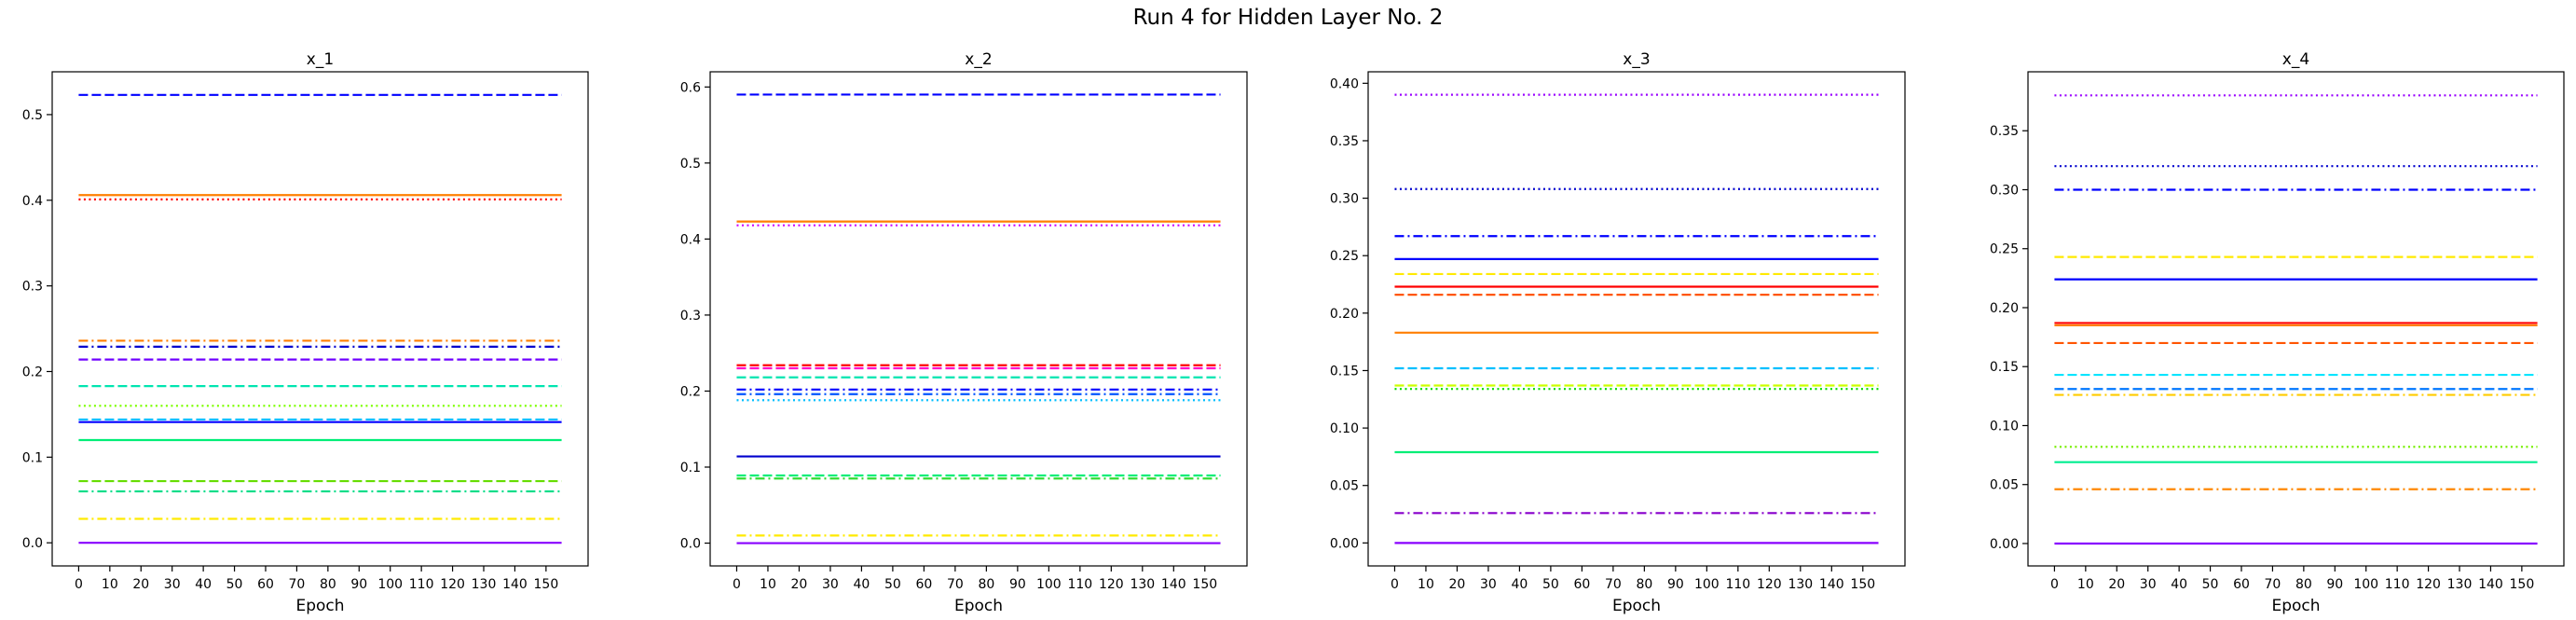 The image size is (2576, 620). Describe the element at coordinates (1288, 18) in the screenshot. I see `figure-title: Run 4 for Hidden Layer No. 2` at that location.